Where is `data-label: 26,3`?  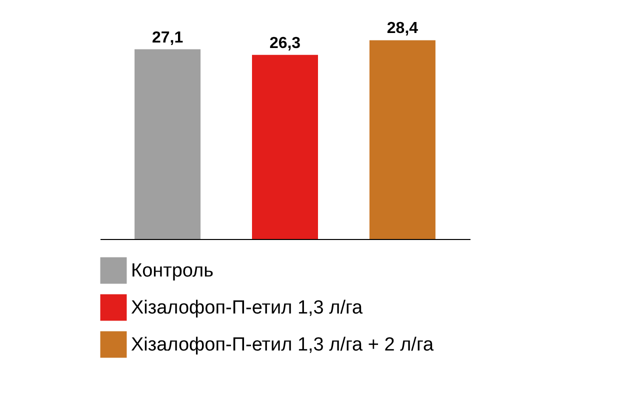
data-label: 26,3 is located at coordinates (285, 43).